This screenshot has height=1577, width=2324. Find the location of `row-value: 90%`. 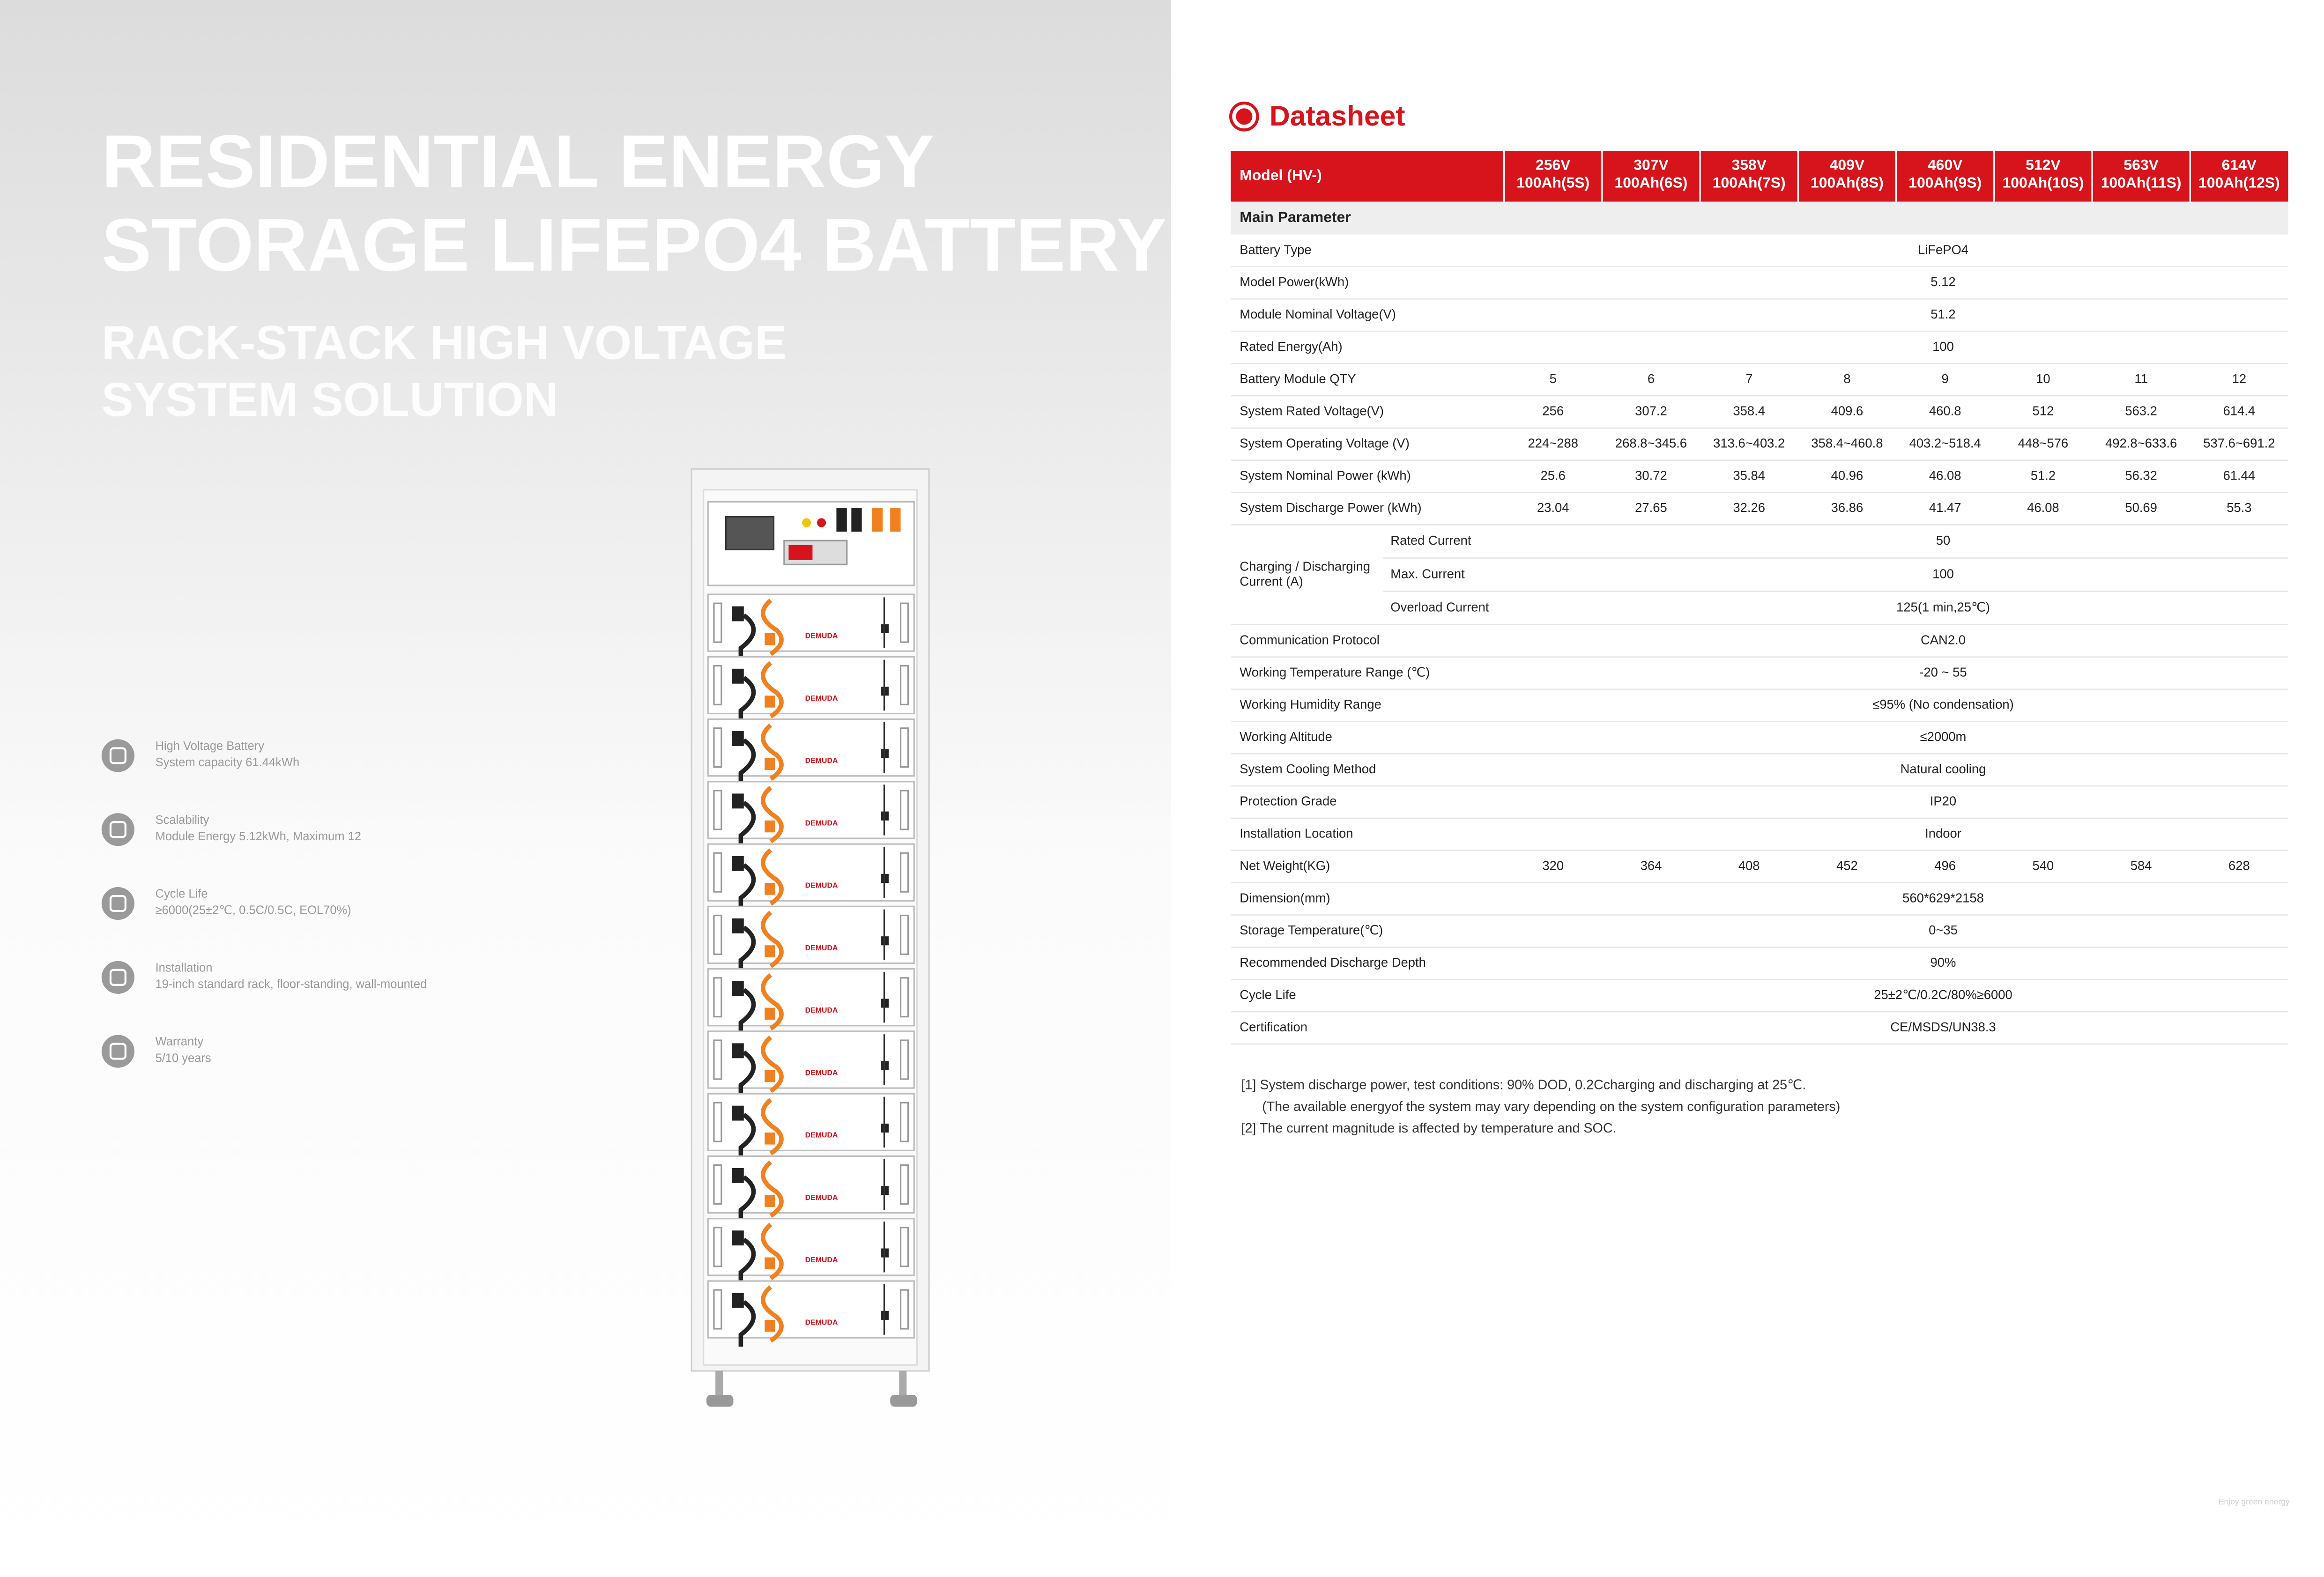

row-value: 90% is located at coordinates (1943, 962).